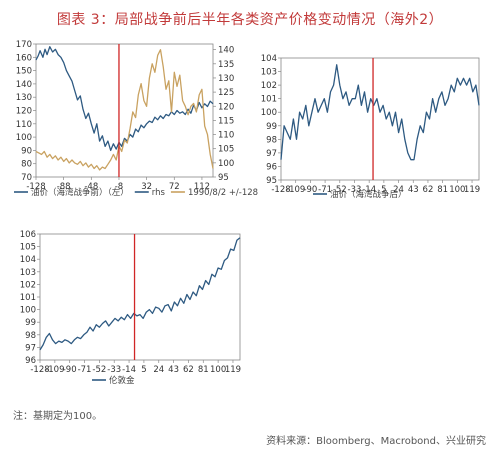 The width and height of the screenshot is (500, 461). I want to click on y-right-tick-label: 105, so click(226, 150).